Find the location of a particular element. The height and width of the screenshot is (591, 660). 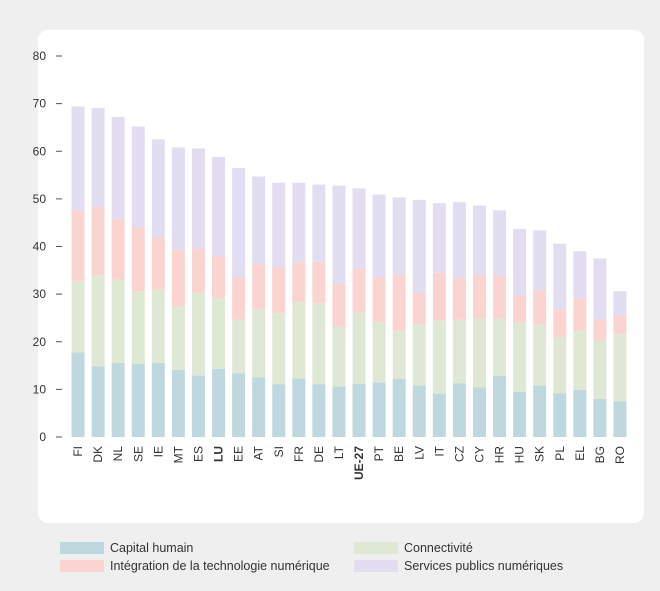

x-tick-label-fi: FI is located at coordinates (78, 451).